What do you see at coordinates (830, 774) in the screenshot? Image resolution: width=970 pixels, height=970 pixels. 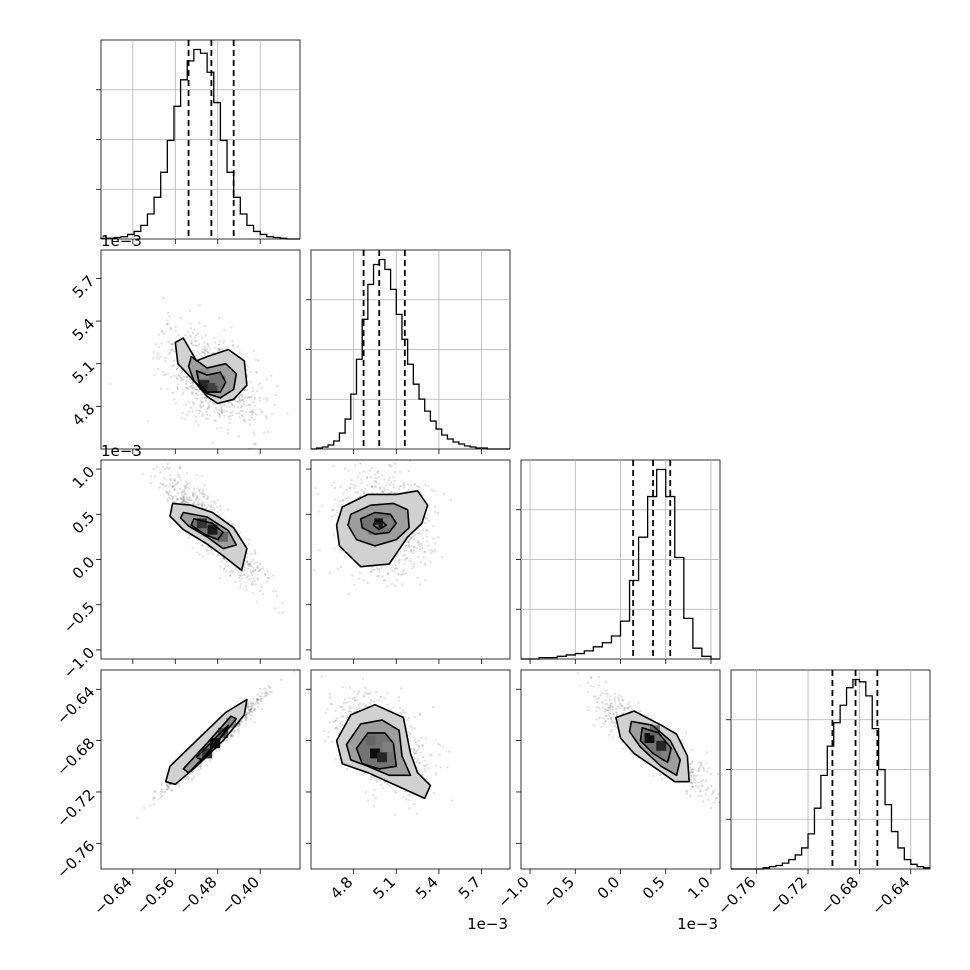 I see `histogram-step-line` at bounding box center [830, 774].